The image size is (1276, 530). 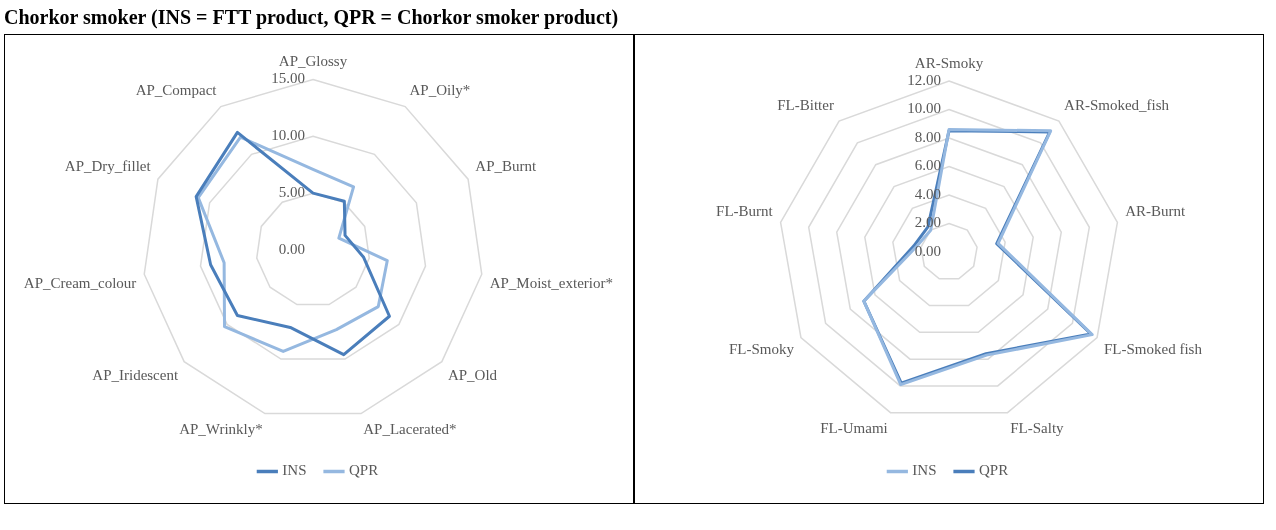 I want to click on spoke-label: AR-Smoky, so click(x=949, y=62).